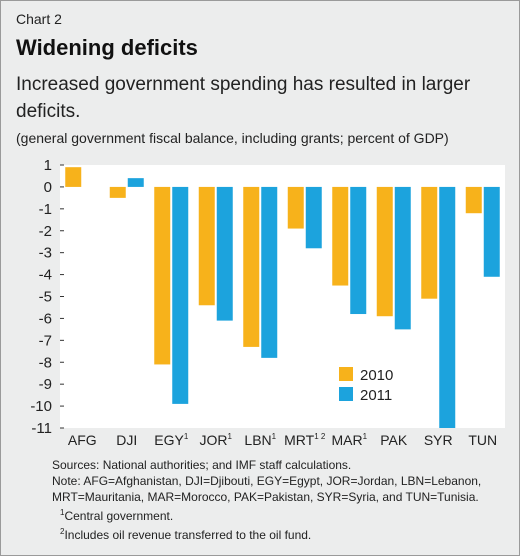 The width and height of the screenshot is (520, 556). Describe the element at coordinates (206, 246) in the screenshot. I see `bar-2010-JOR` at that location.